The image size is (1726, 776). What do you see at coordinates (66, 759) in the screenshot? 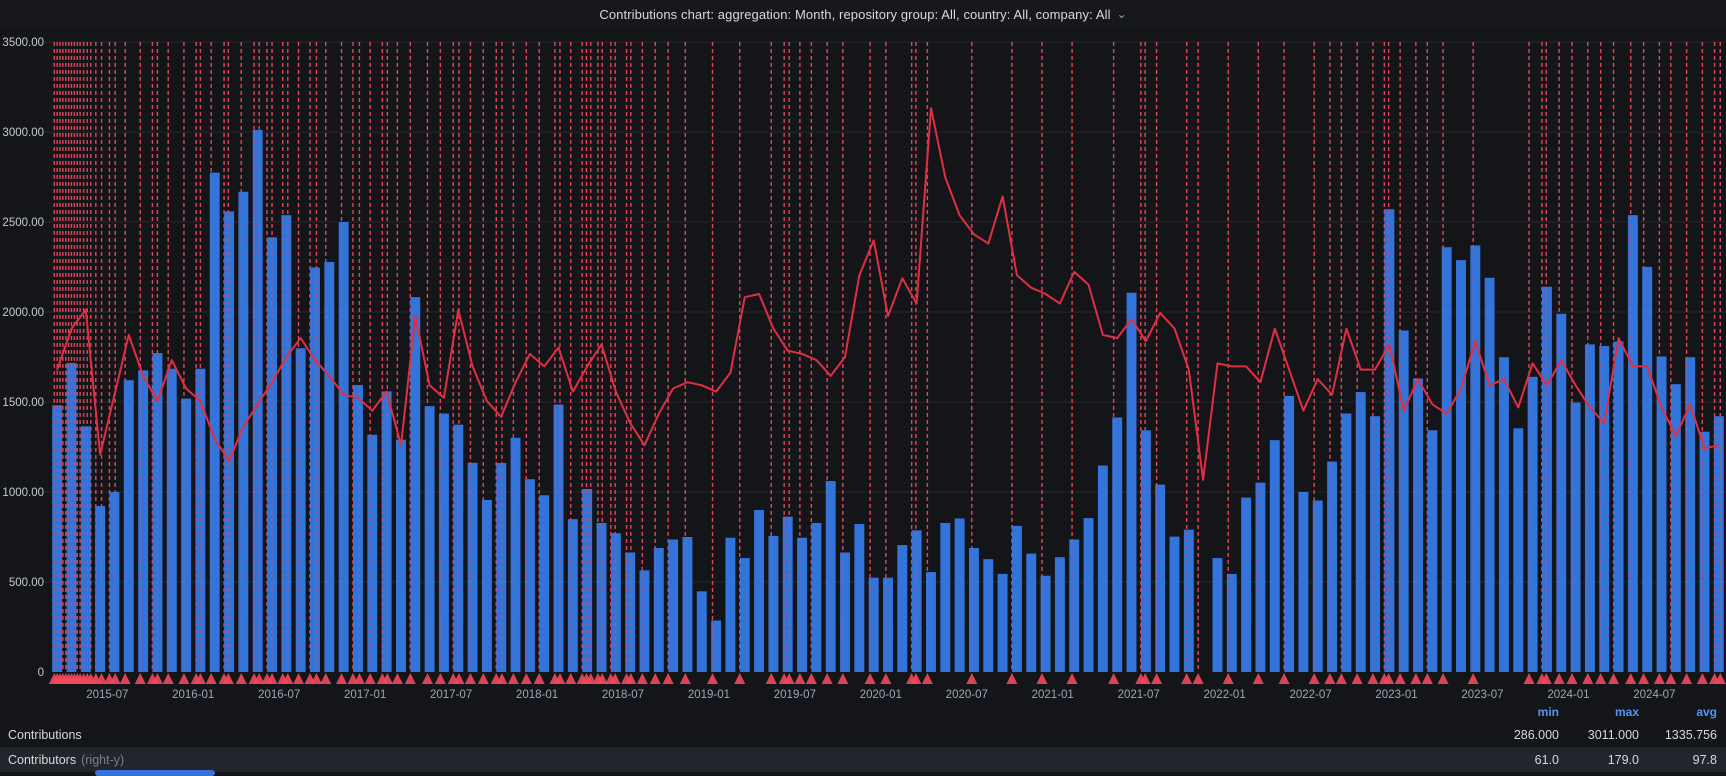
I see `series-label: Contributors (right-y)` at bounding box center [66, 759].